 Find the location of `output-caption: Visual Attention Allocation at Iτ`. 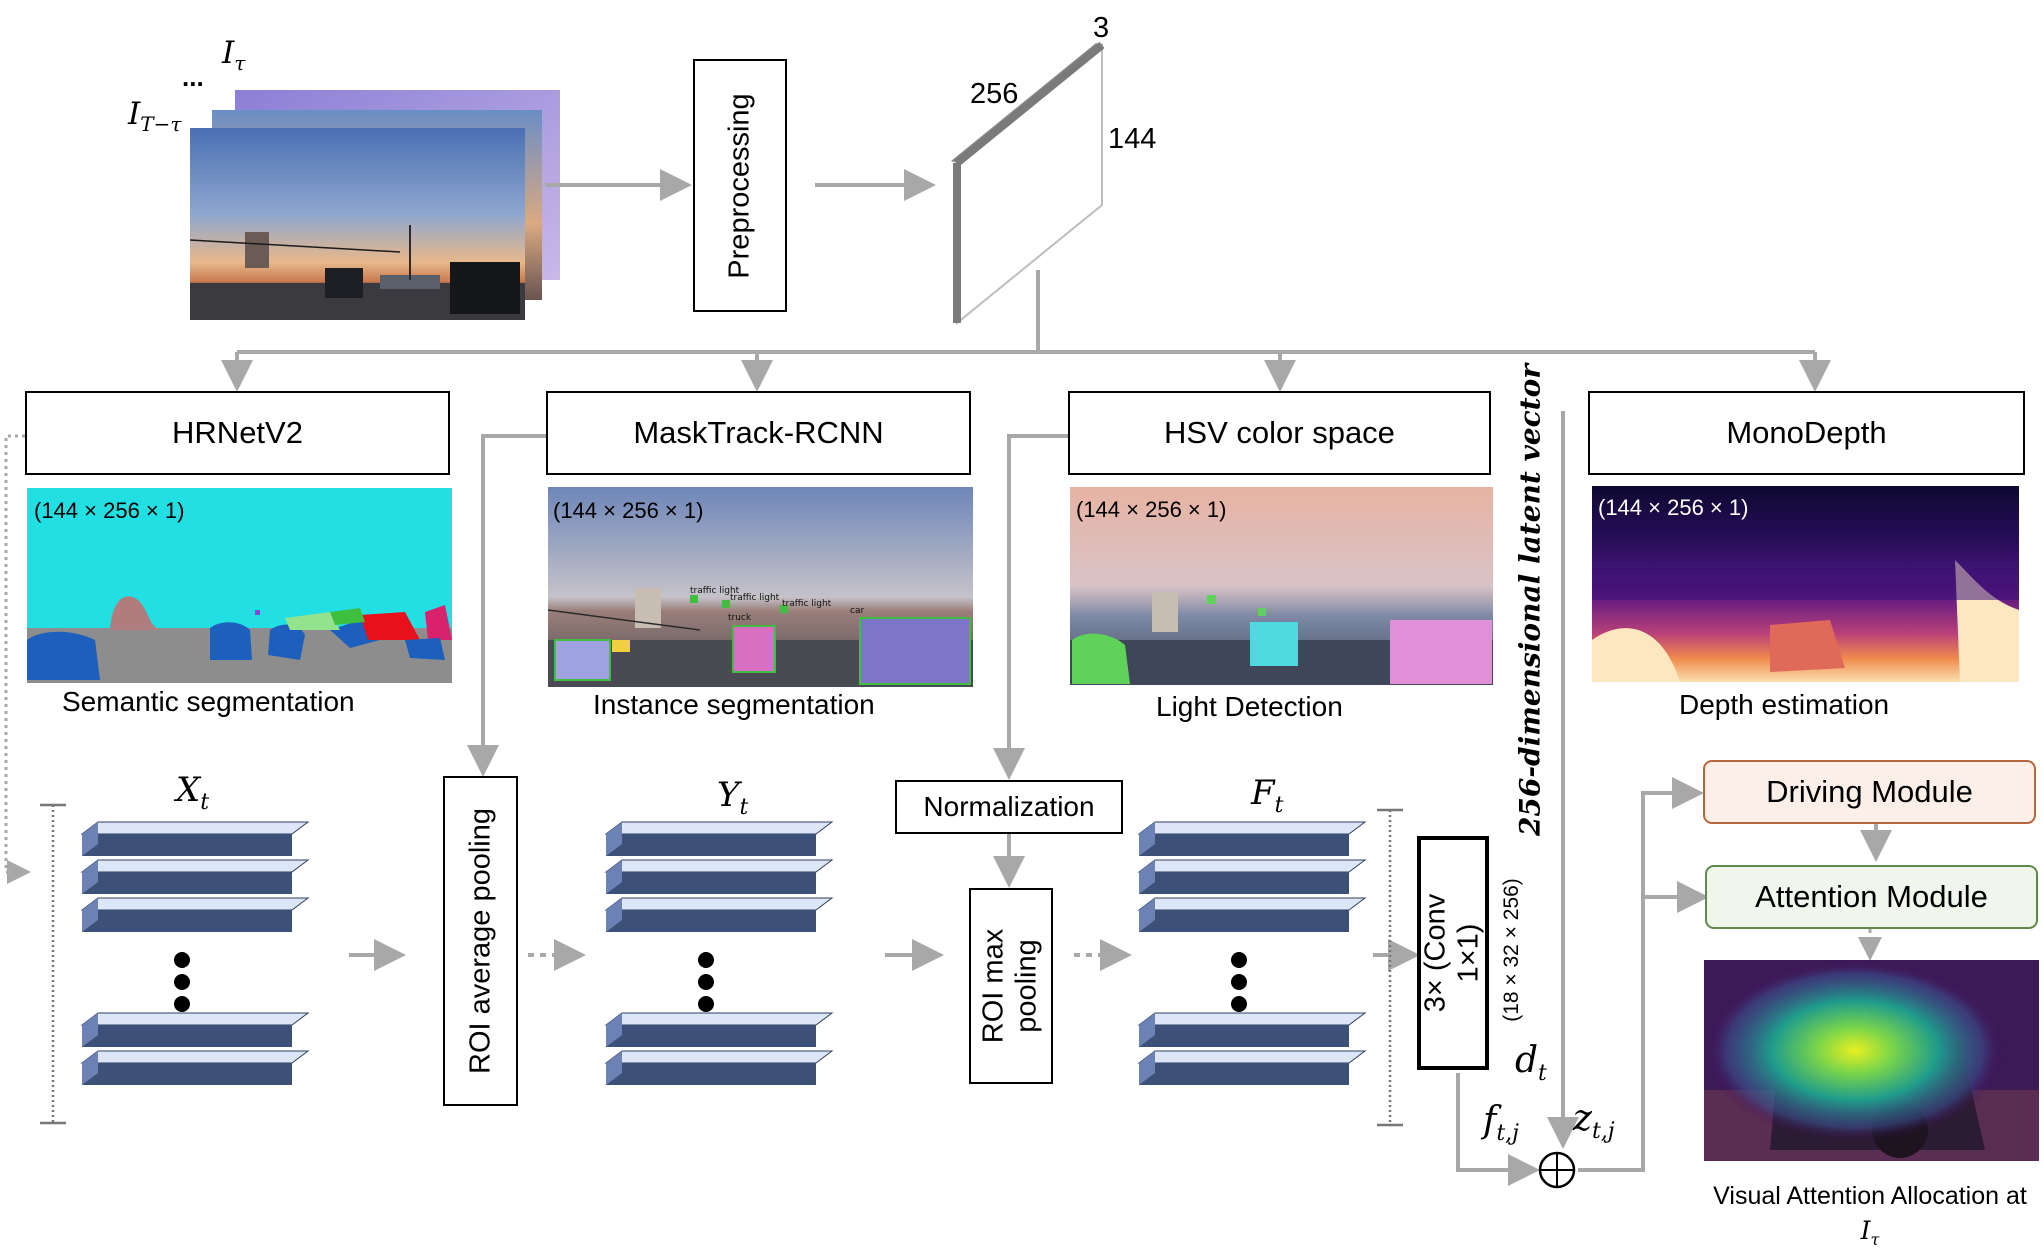

output-caption: Visual Attention Allocation at Iτ is located at coordinates (1870, 1215).